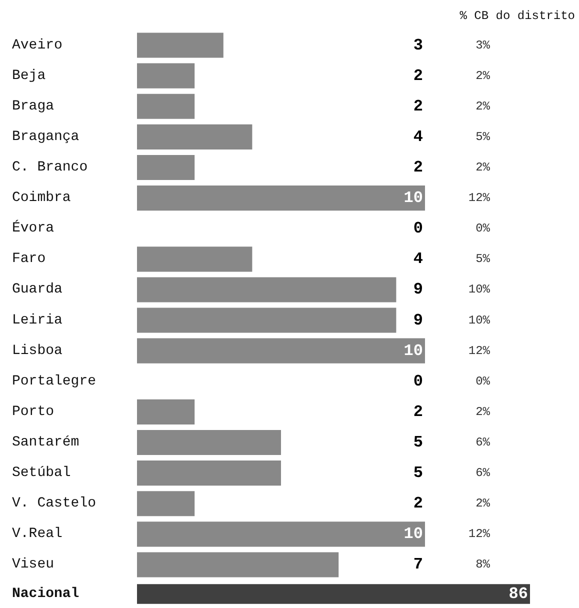  I want to click on text: % CB do distrito, so click(517, 16).